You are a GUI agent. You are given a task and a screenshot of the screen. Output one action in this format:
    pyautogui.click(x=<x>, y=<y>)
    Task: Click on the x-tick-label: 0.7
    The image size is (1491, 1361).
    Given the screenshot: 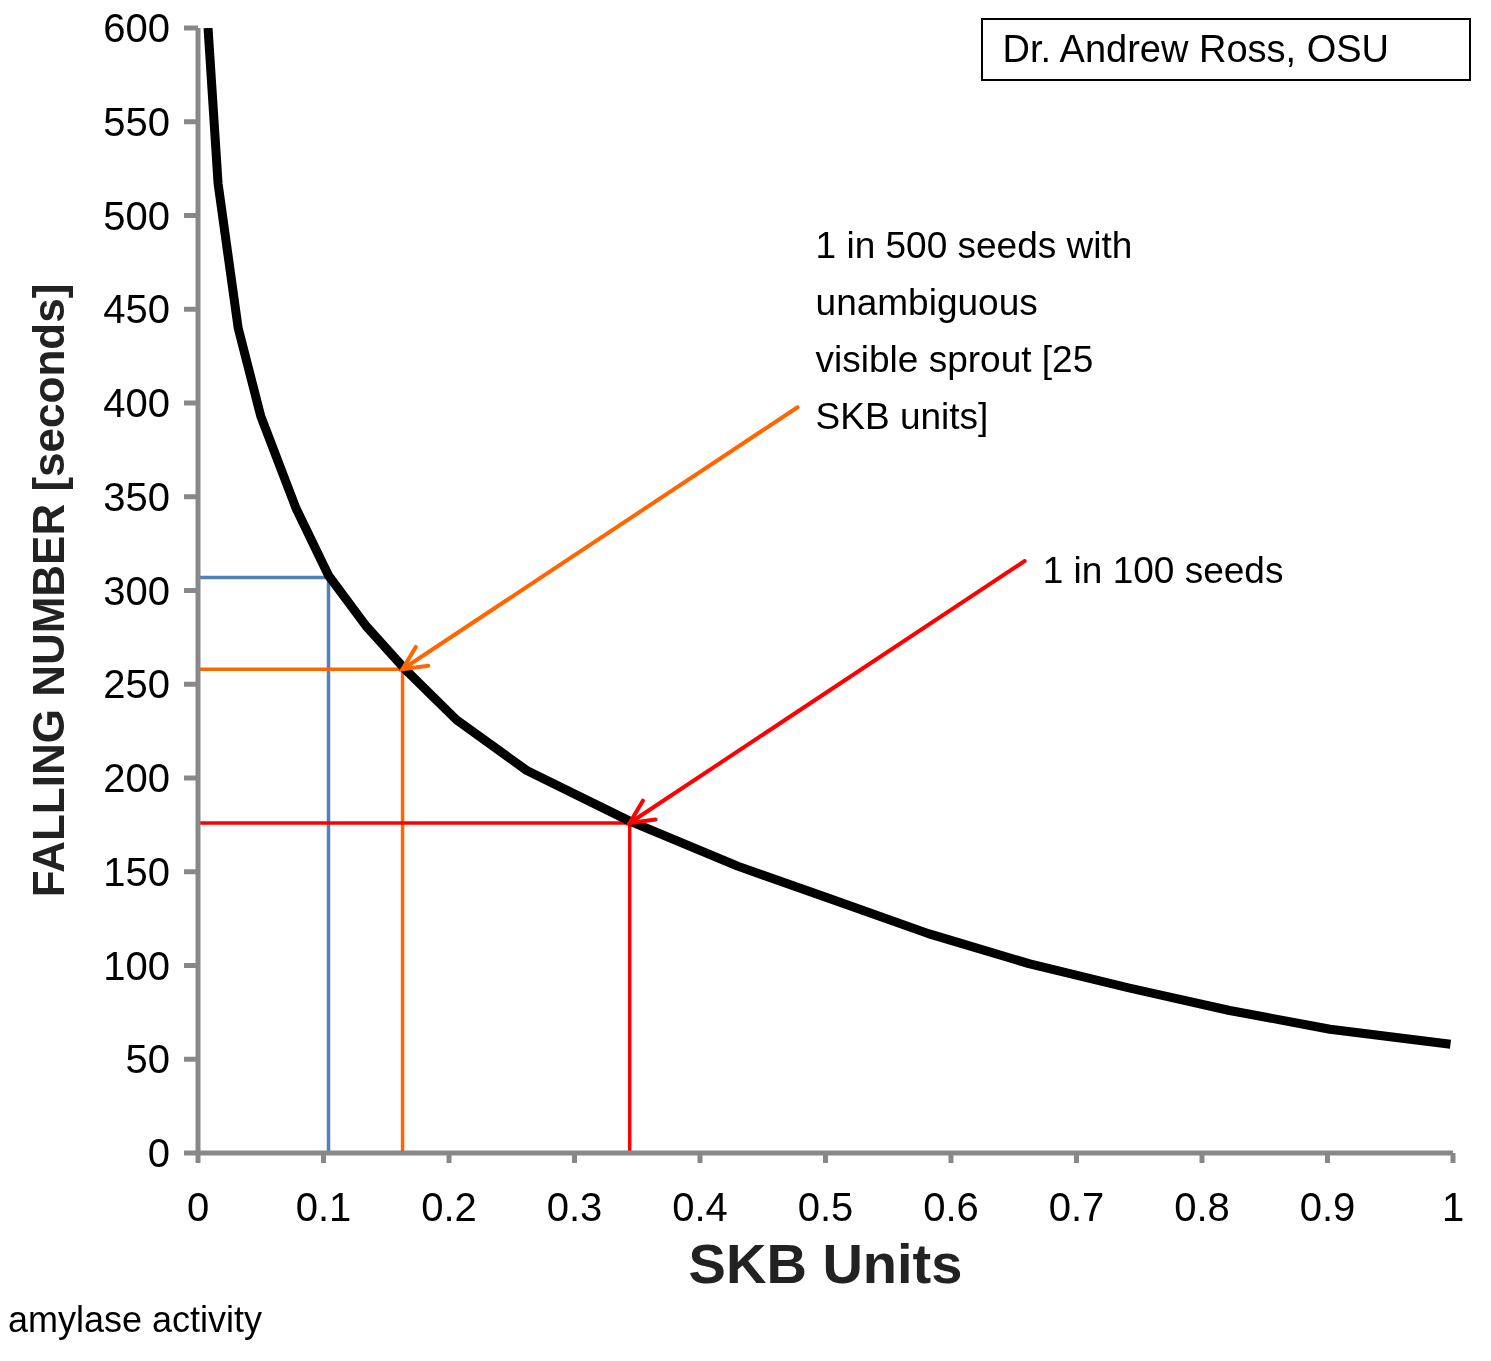 What is the action you would take?
    pyautogui.click(x=1076, y=1207)
    